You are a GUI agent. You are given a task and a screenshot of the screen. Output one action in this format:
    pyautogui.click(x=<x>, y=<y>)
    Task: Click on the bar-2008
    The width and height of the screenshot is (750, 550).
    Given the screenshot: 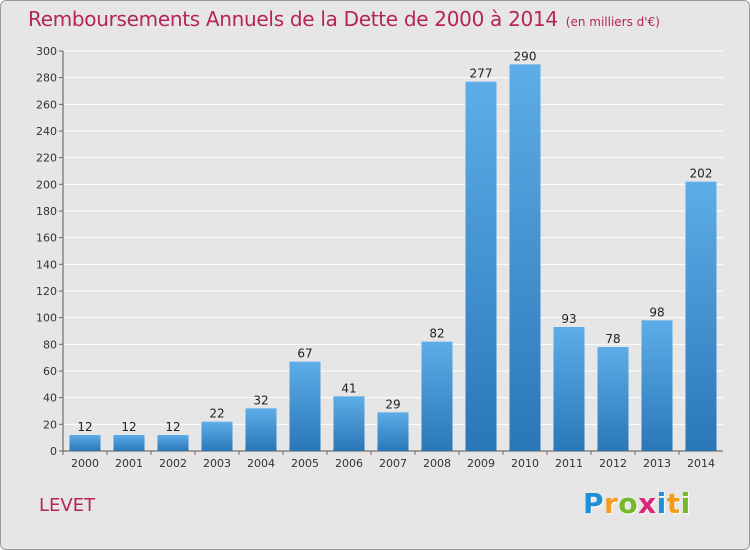 What is the action you would take?
    pyautogui.click(x=437, y=396)
    